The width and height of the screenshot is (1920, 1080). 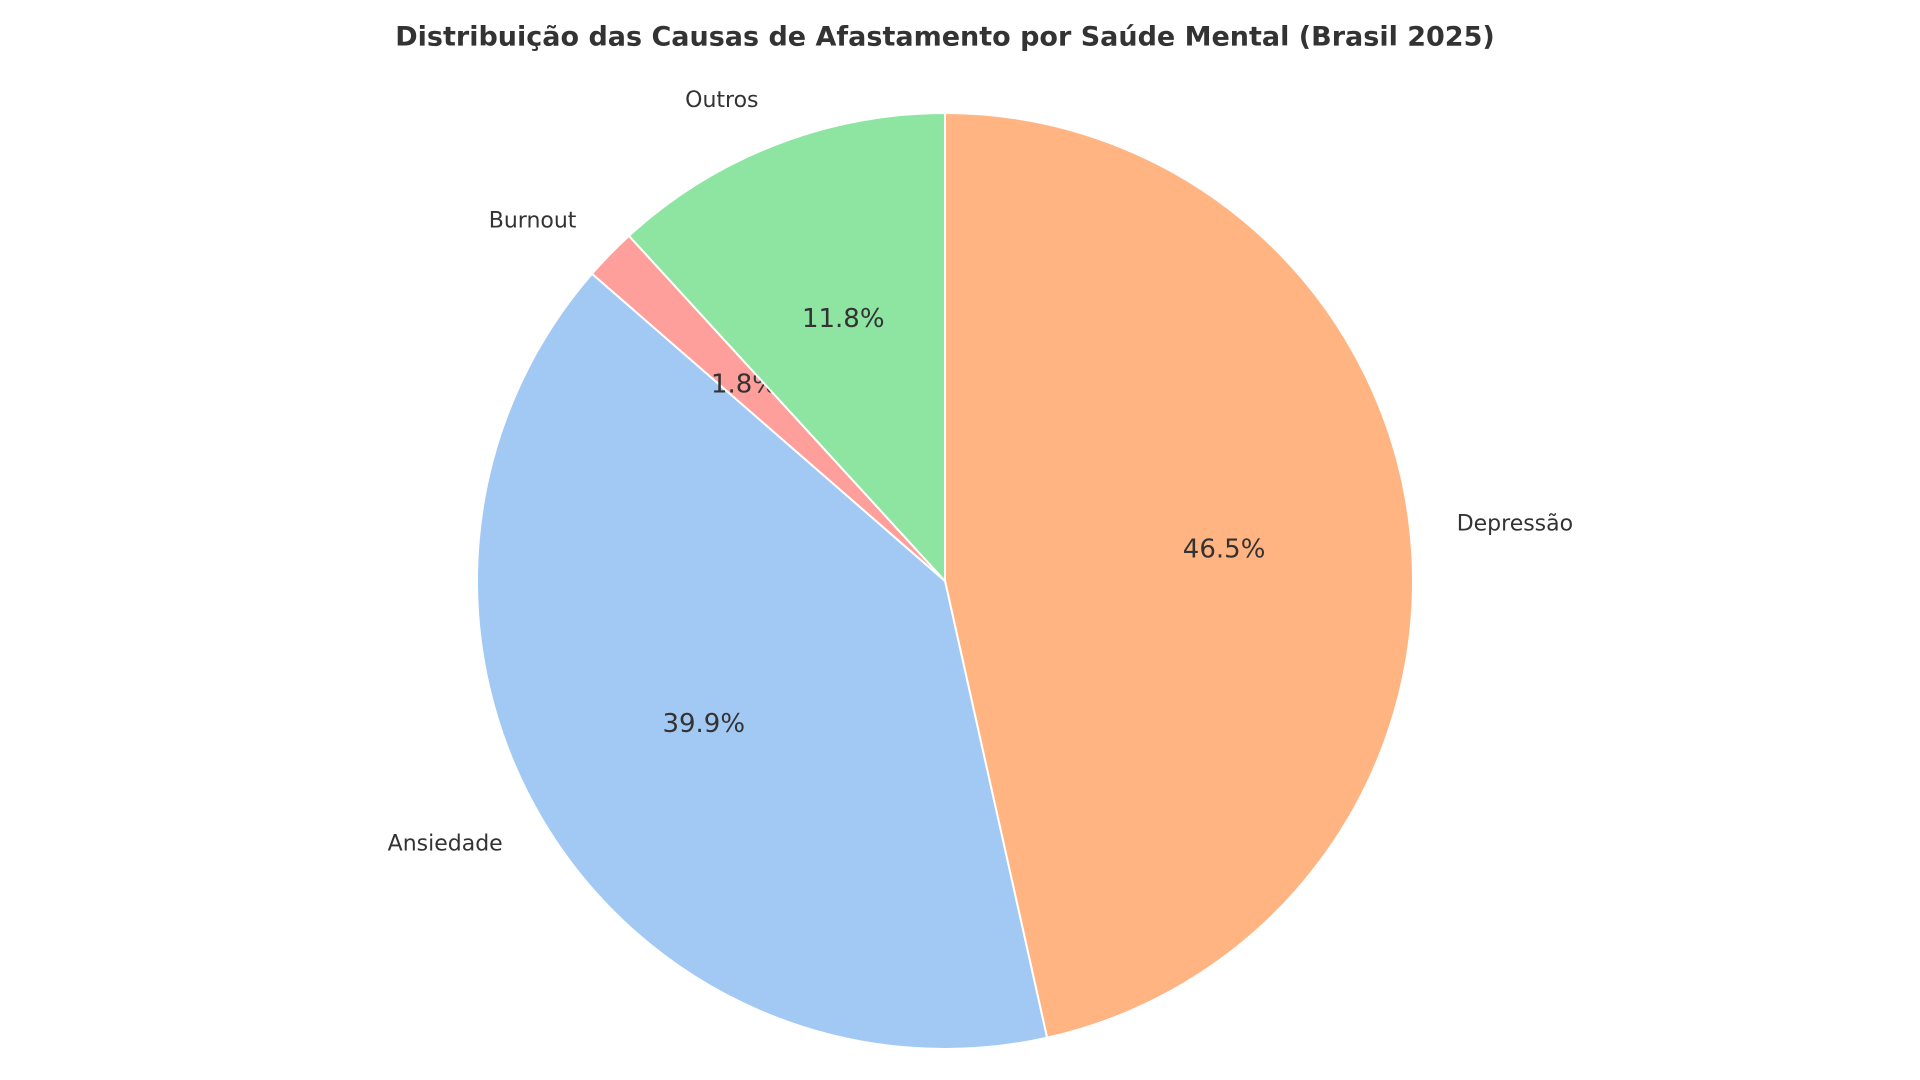 I want to click on pie-slice, so click(x=786, y=347).